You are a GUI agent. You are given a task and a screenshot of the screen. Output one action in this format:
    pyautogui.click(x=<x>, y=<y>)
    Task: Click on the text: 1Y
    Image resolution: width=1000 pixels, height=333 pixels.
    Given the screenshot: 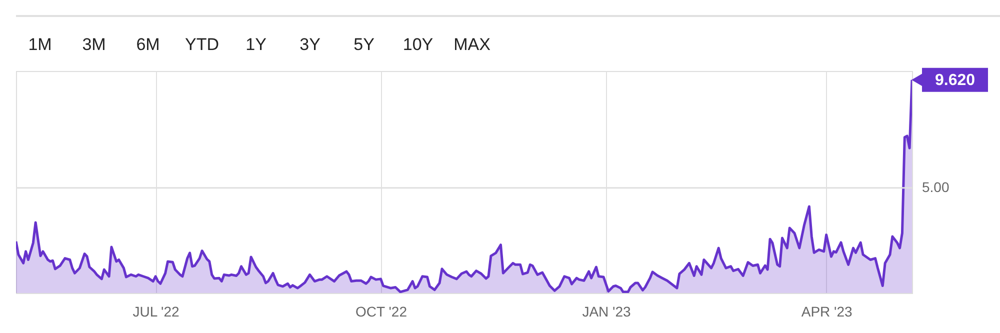 What is the action you would take?
    pyautogui.click(x=256, y=44)
    